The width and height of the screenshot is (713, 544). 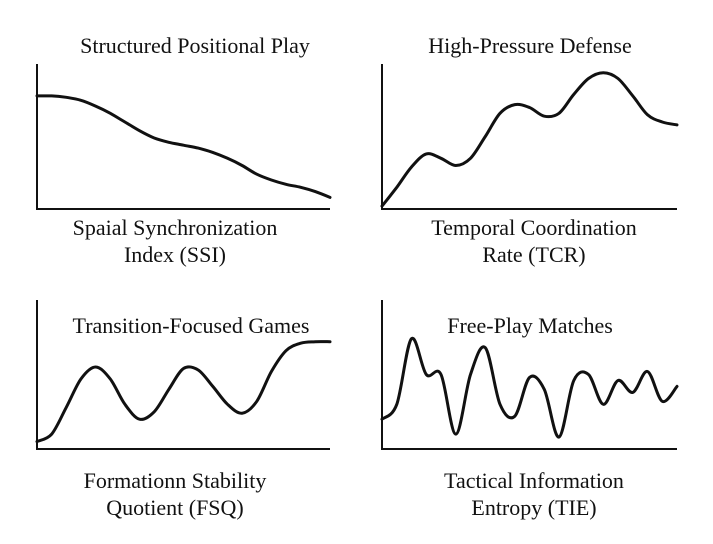 What do you see at coordinates (191, 325) in the screenshot?
I see `chart-title: Transition-Focused Games` at bounding box center [191, 325].